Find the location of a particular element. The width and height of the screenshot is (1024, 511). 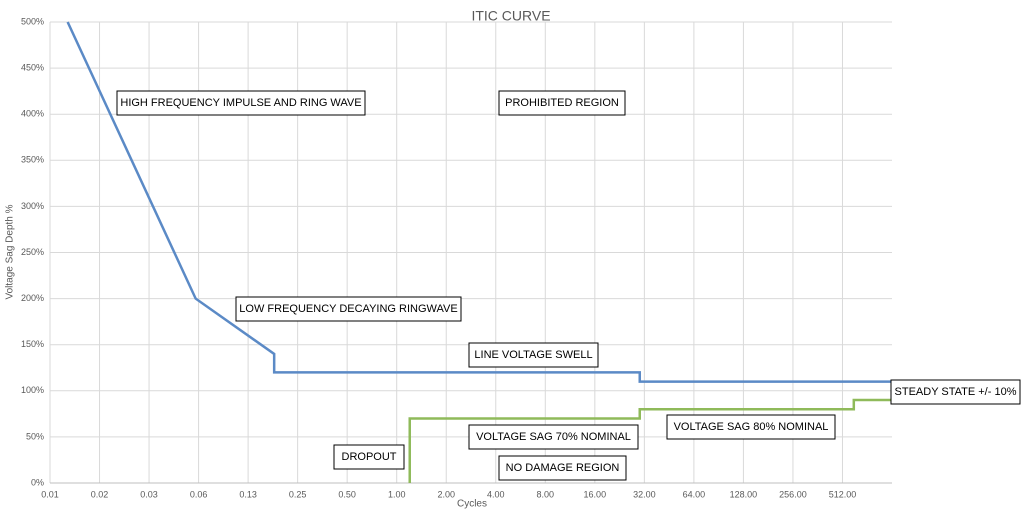

x-tick-label: 0.50 is located at coordinates (347, 494).